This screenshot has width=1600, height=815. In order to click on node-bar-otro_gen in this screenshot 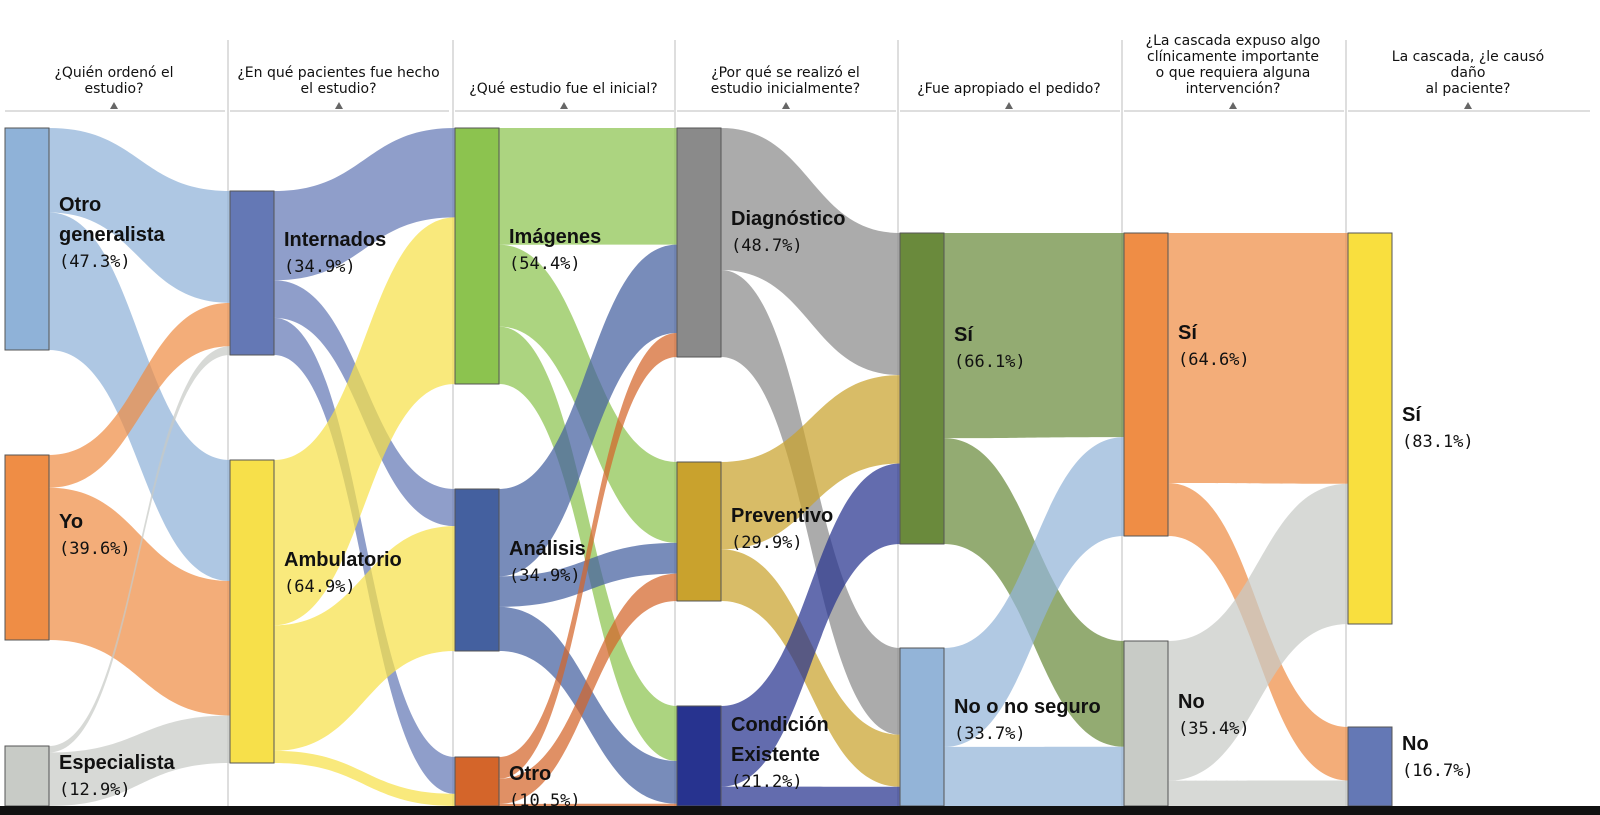, I will do `click(27, 239)`.